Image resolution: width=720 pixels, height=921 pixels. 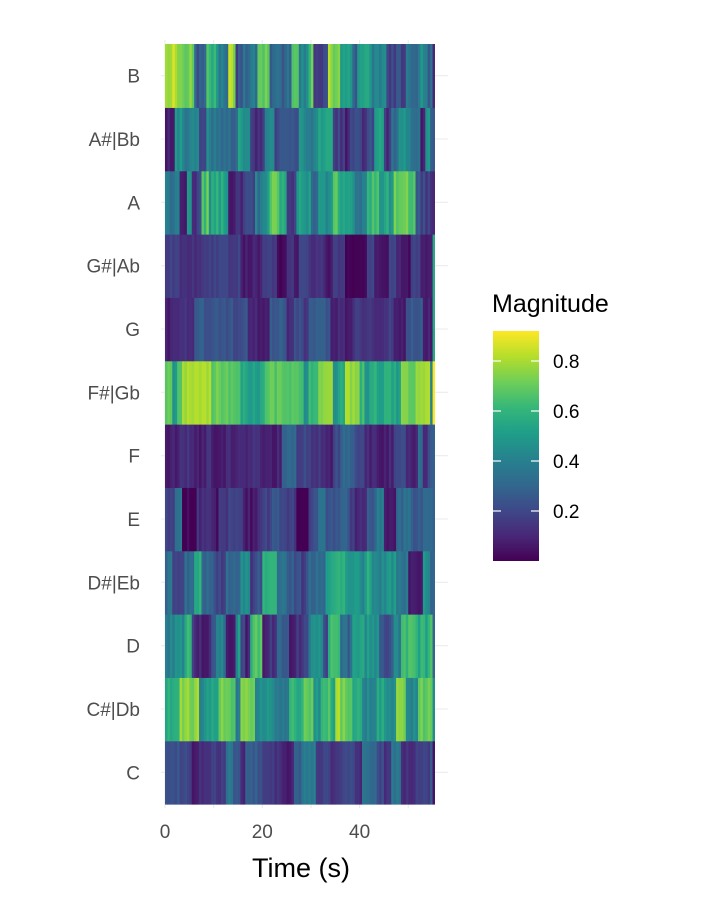 I want to click on heatmap-cell-final, so click(x=433, y=76).